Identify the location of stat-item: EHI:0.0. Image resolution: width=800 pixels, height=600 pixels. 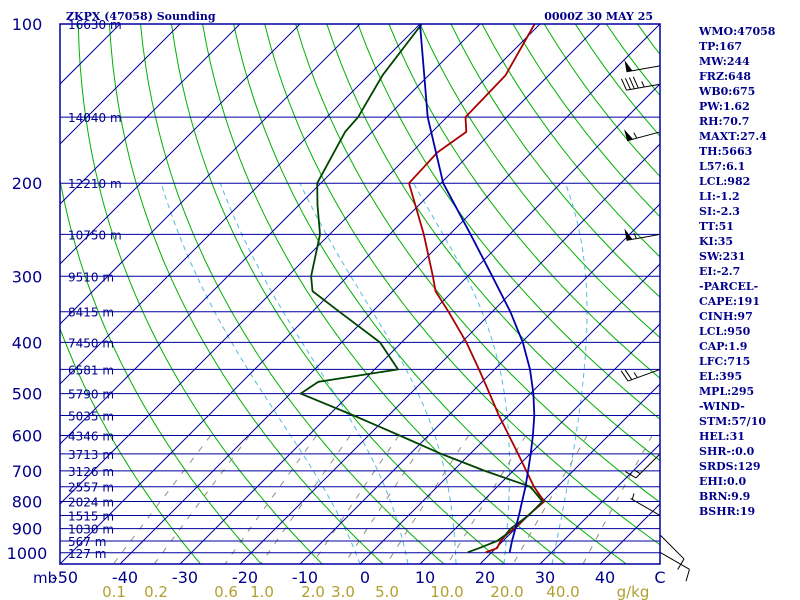
(722, 481).